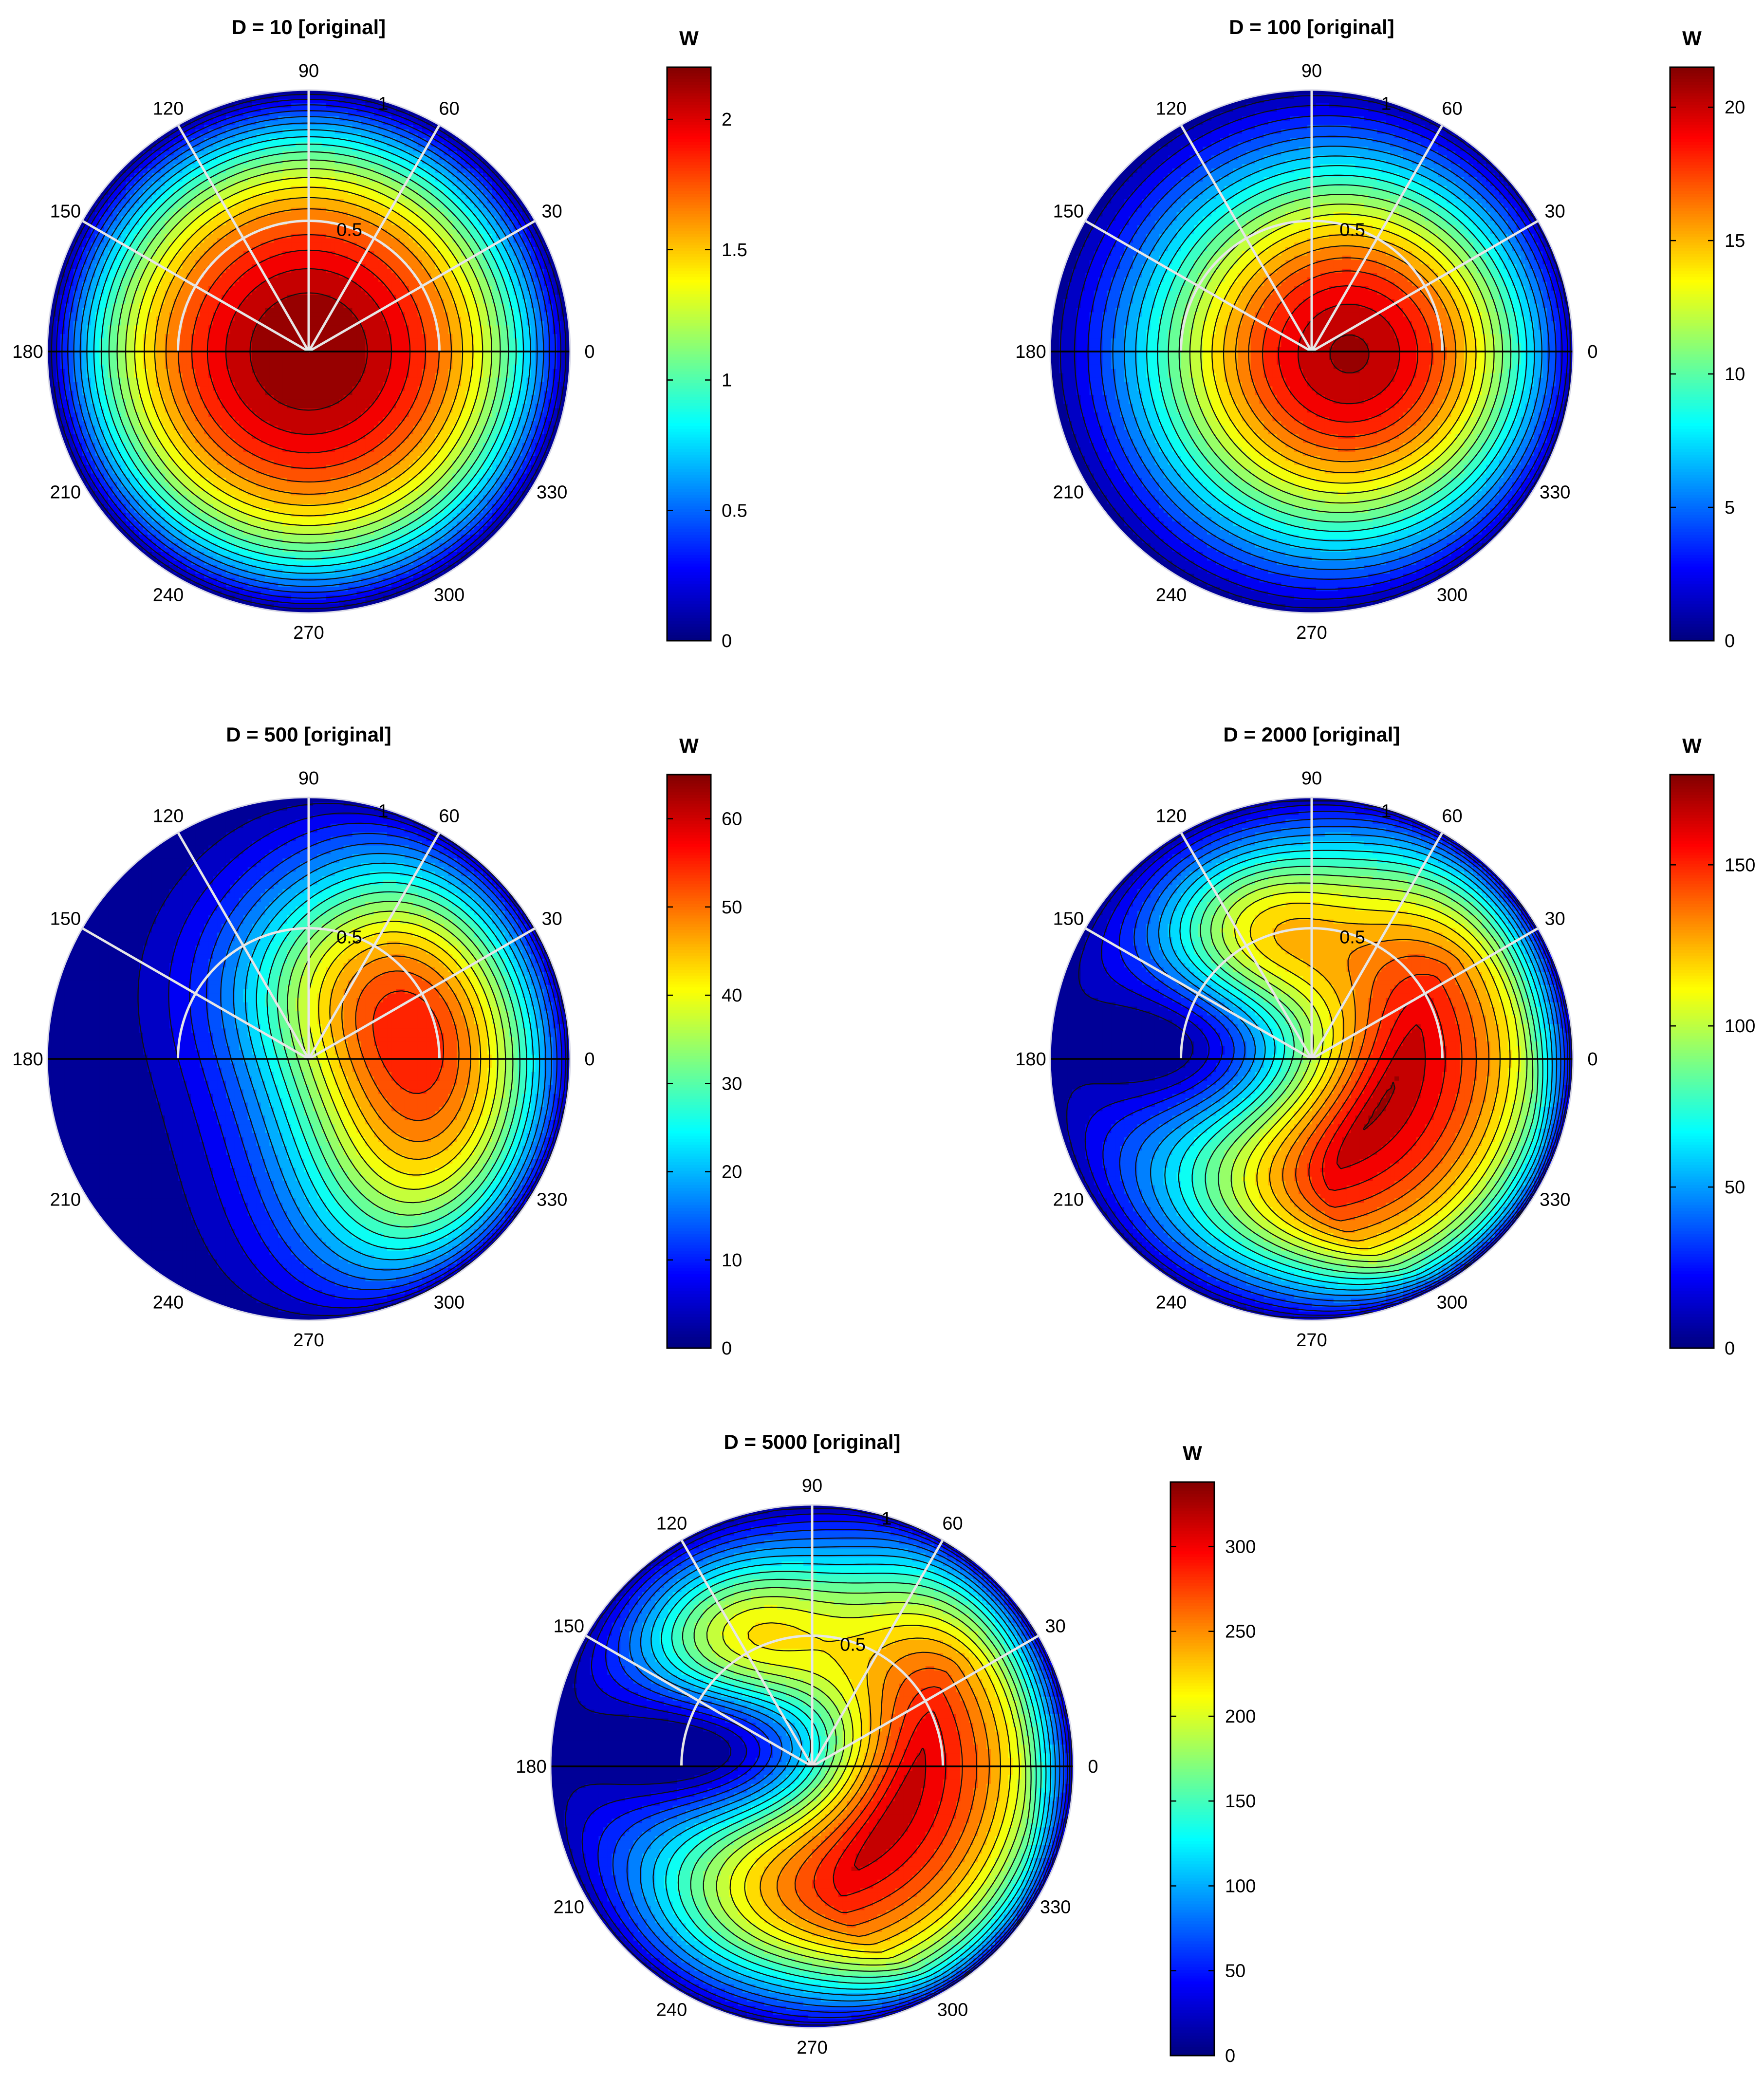  Describe the element at coordinates (732, 1084) in the screenshot. I see `colorbar-tick-label: 30` at that location.